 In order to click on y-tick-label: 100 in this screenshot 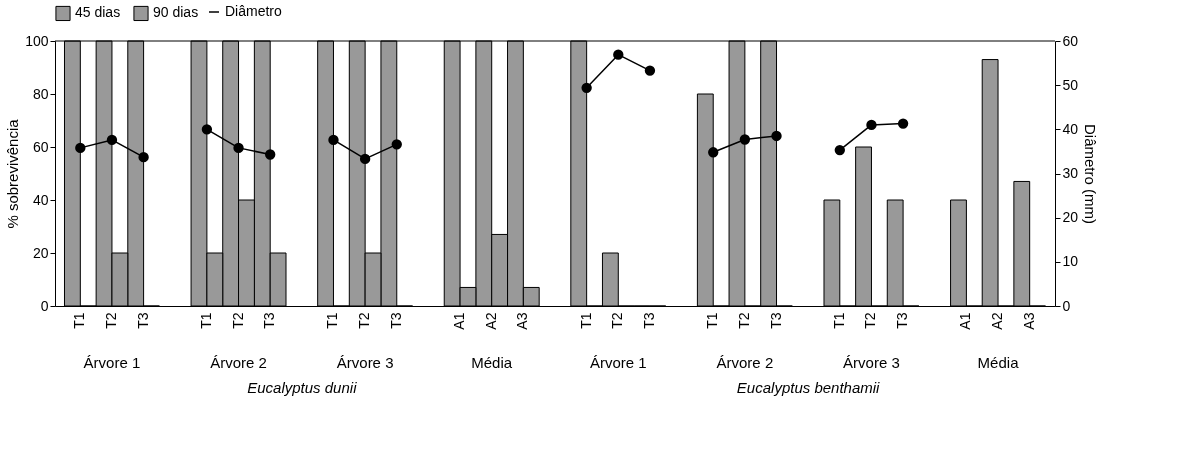, I will do `click(37, 40)`.